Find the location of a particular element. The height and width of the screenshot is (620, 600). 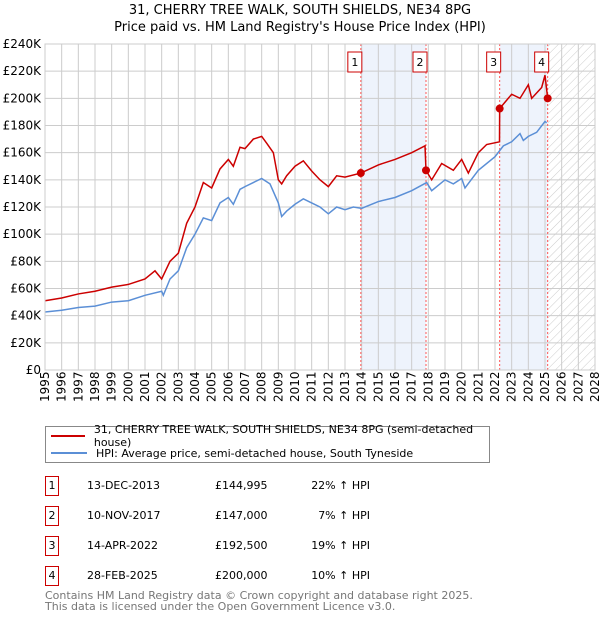

x-tick-label: 2025 is located at coordinates (545, 386).